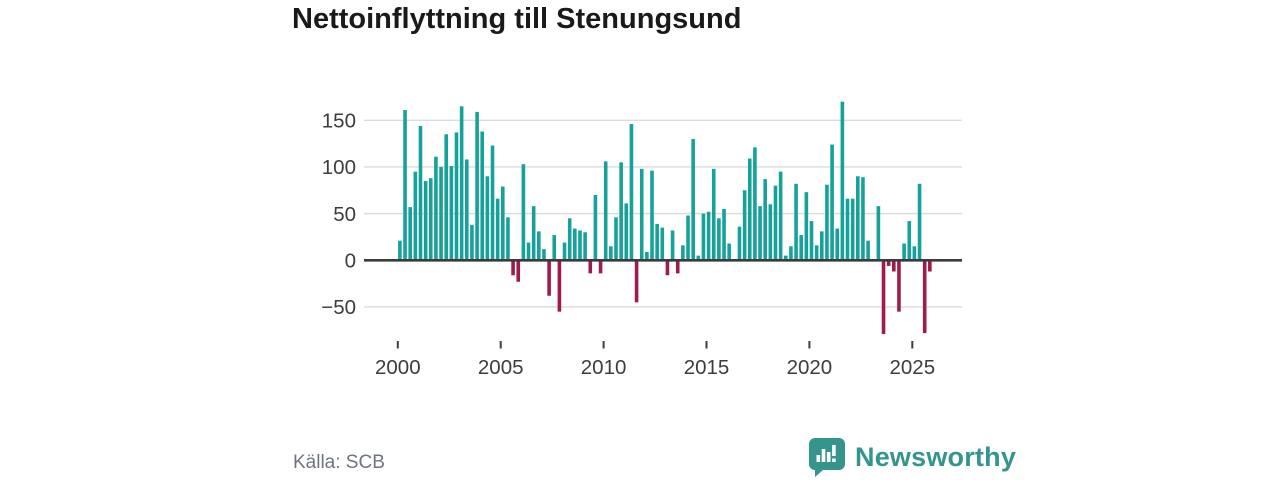 Image resolution: width=1280 pixels, height=480 pixels. I want to click on bar-2013Q1, so click(667, 268).